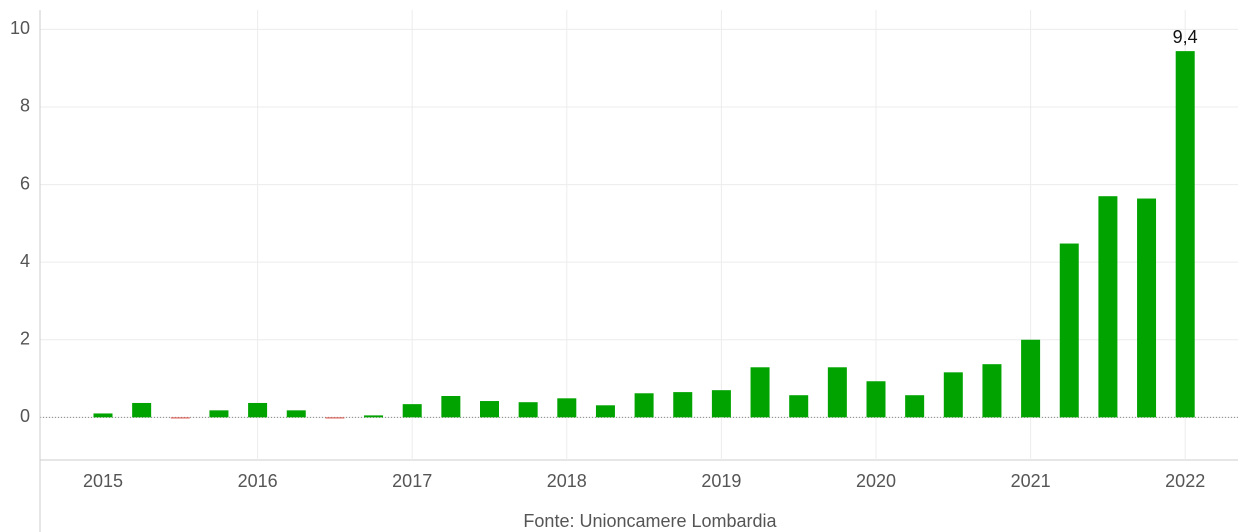 The image size is (1238, 532). What do you see at coordinates (25, 106) in the screenshot?
I see `y-tick-label: 8` at bounding box center [25, 106].